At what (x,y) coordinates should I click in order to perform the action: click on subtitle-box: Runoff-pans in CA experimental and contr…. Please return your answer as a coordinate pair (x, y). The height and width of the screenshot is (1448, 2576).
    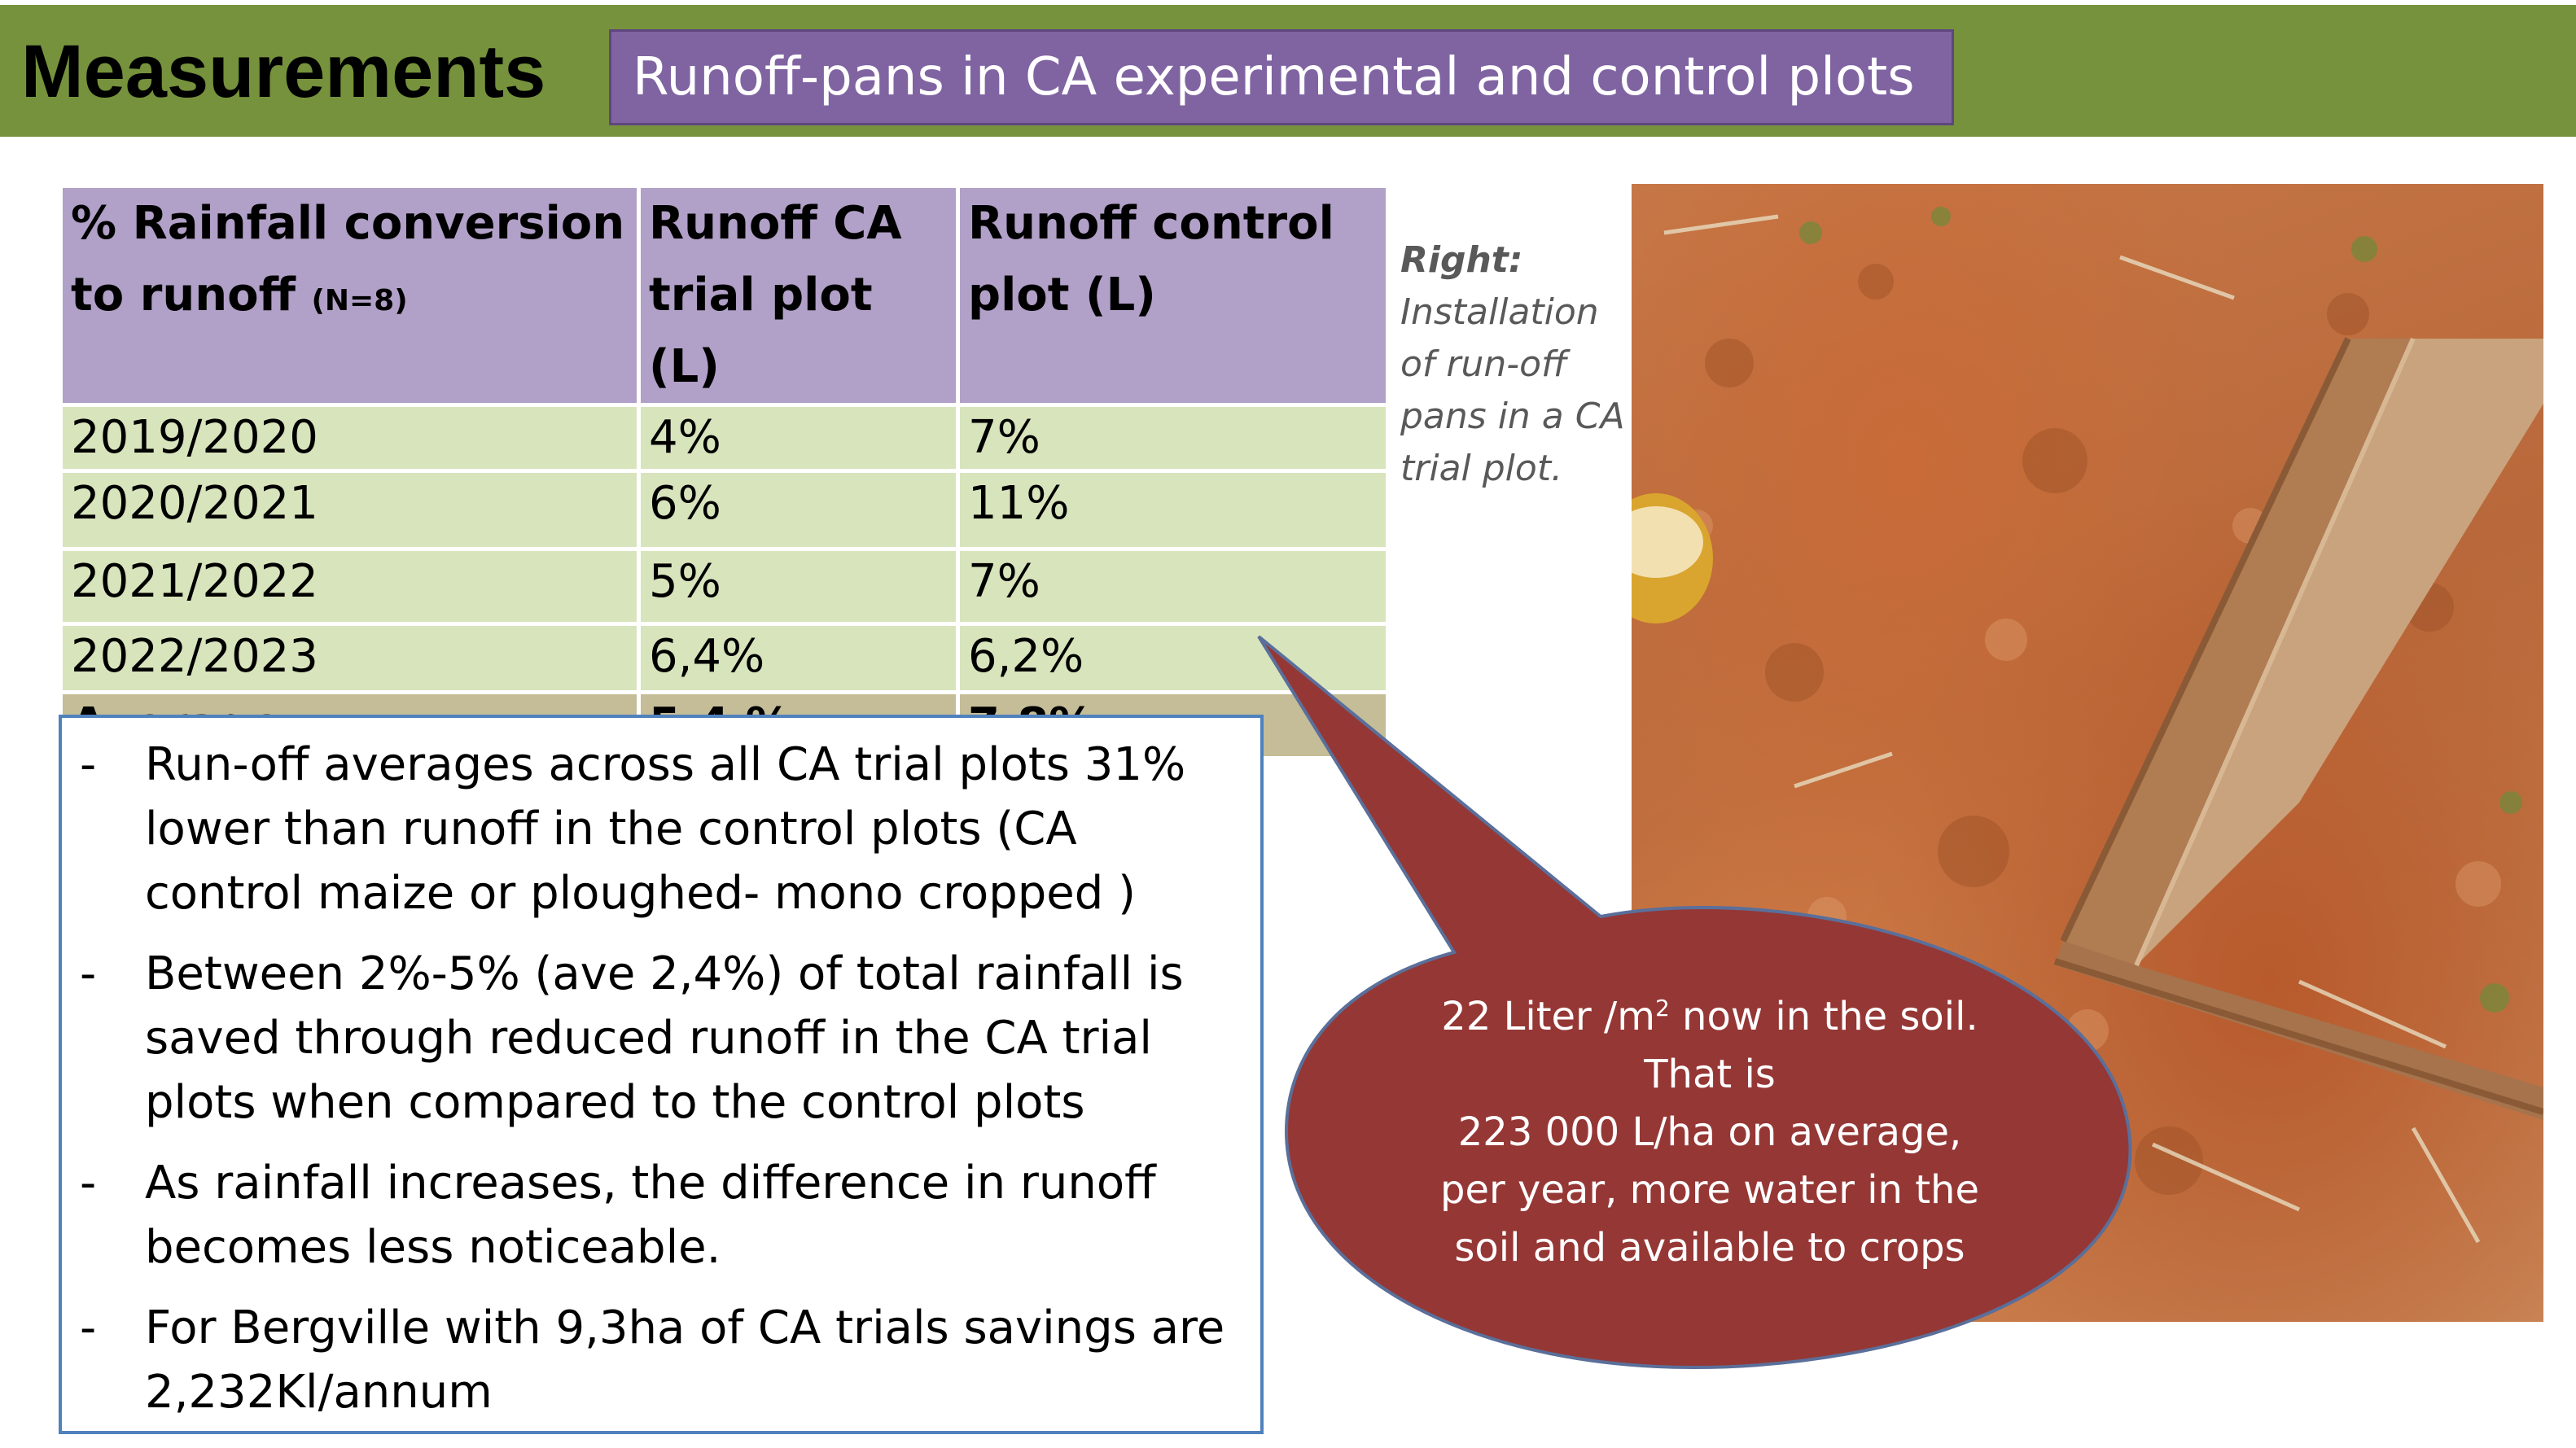
    Looking at the image, I should click on (1281, 77).